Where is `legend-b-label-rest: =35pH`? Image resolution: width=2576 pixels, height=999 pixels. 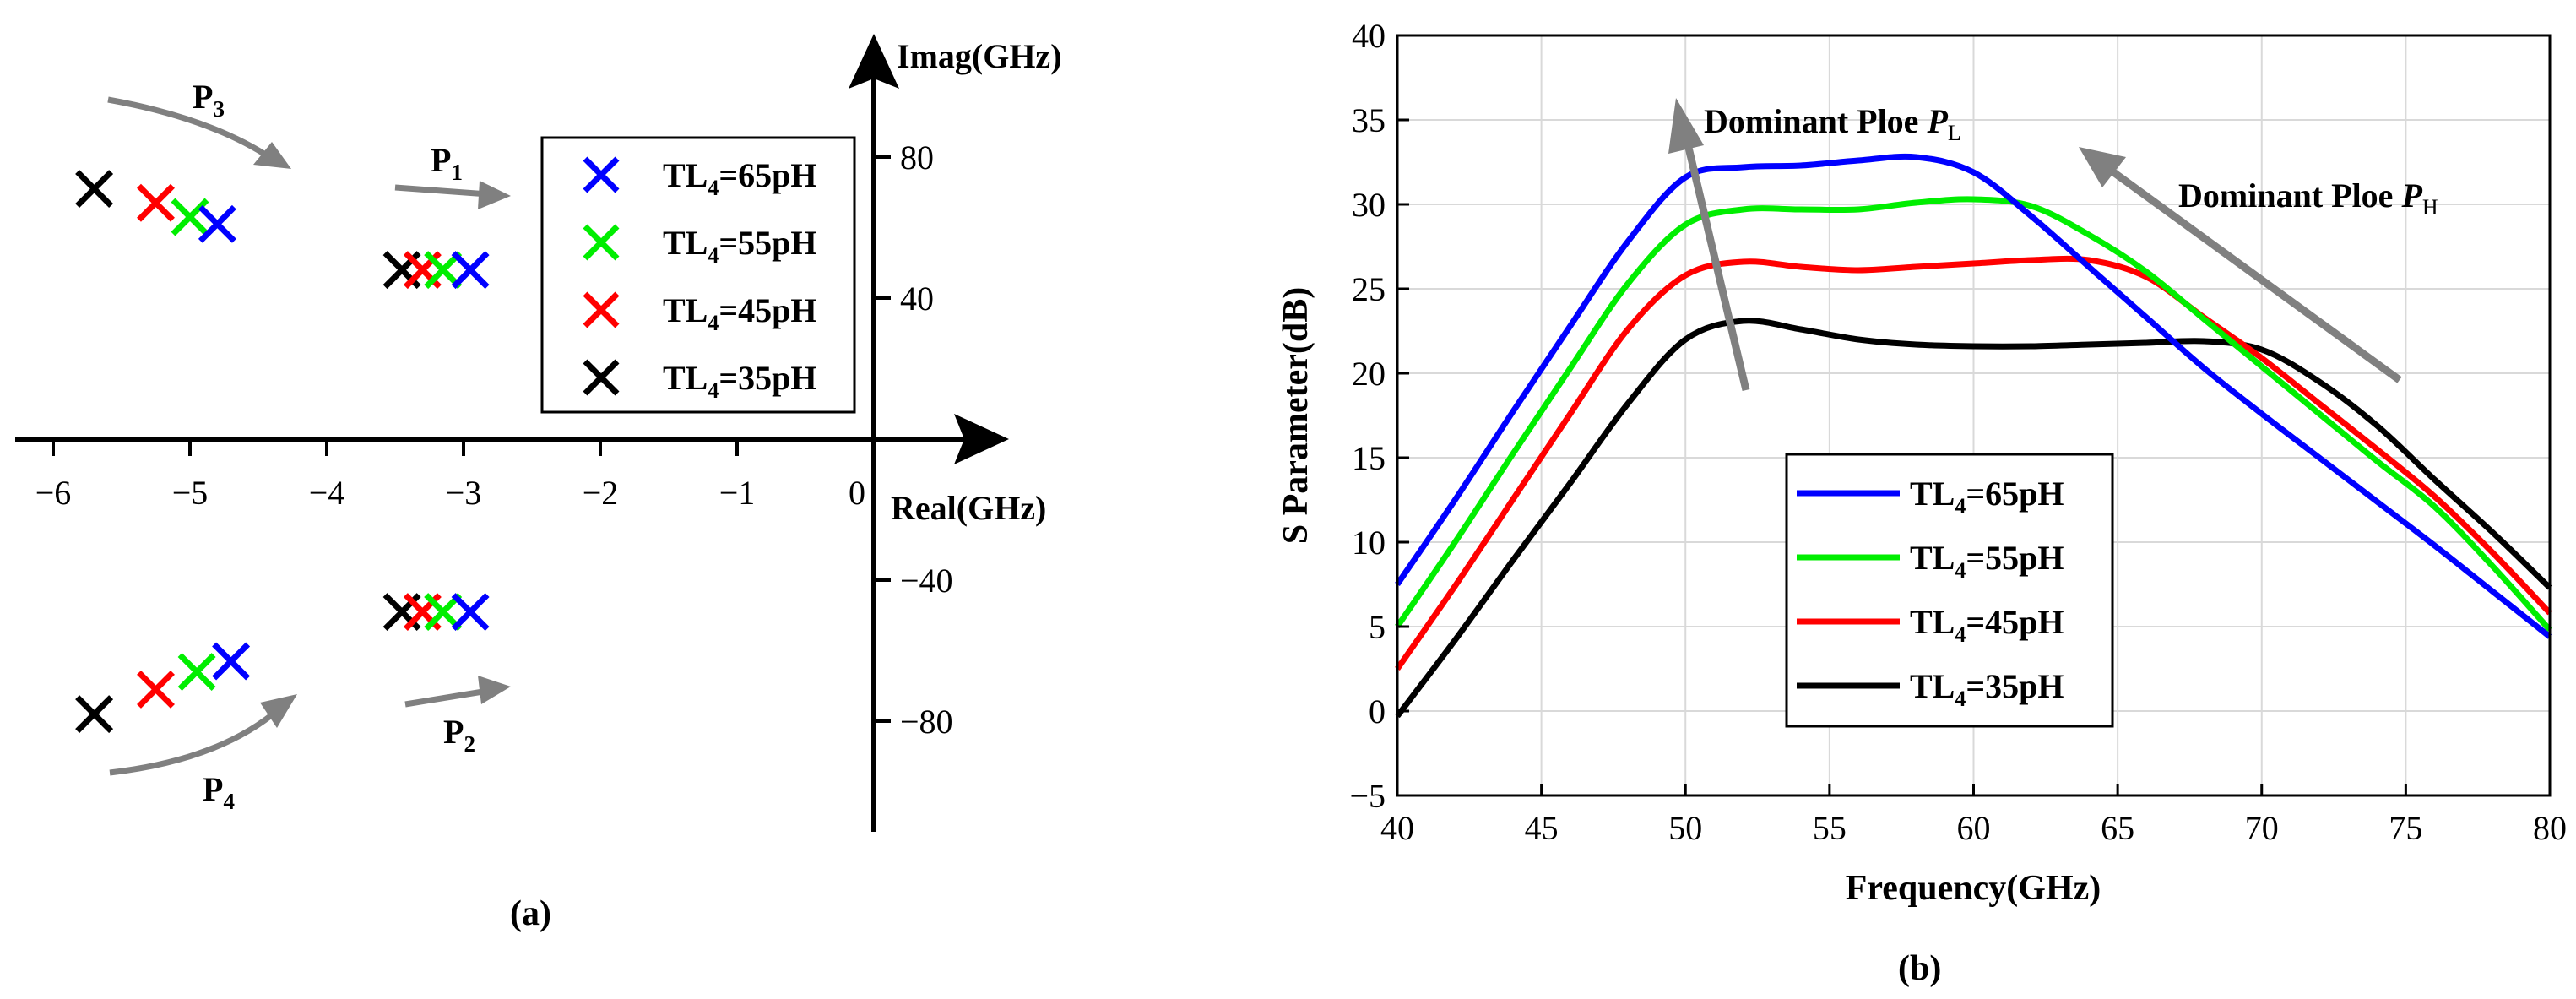
legend-b-label-rest: =35pH is located at coordinates (2015, 686).